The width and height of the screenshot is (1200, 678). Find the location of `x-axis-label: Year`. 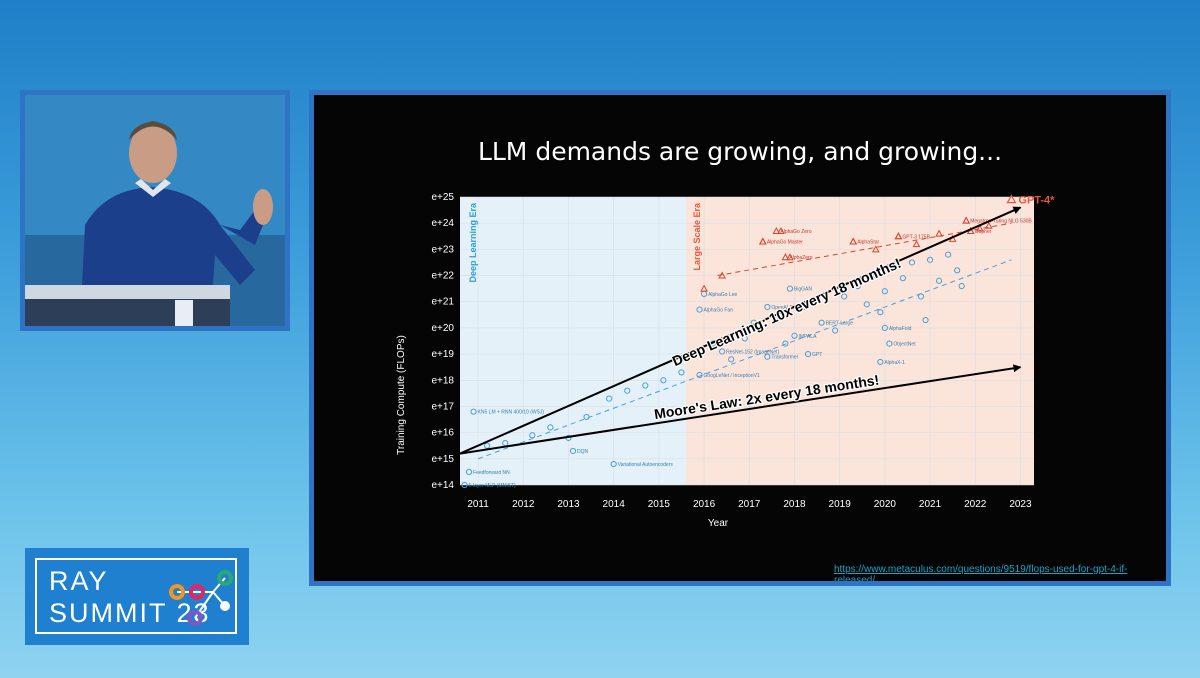

x-axis-label: Year is located at coordinates (718, 523).